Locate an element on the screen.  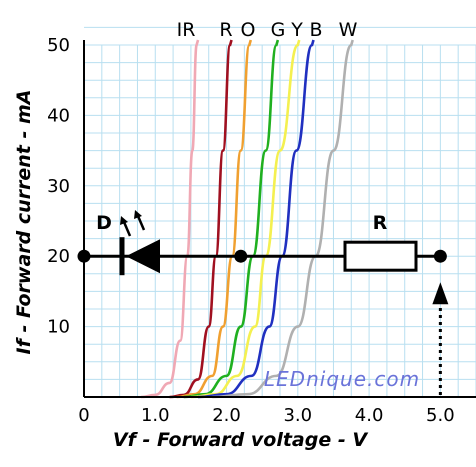
curve-label-g: G is located at coordinates (278, 30).